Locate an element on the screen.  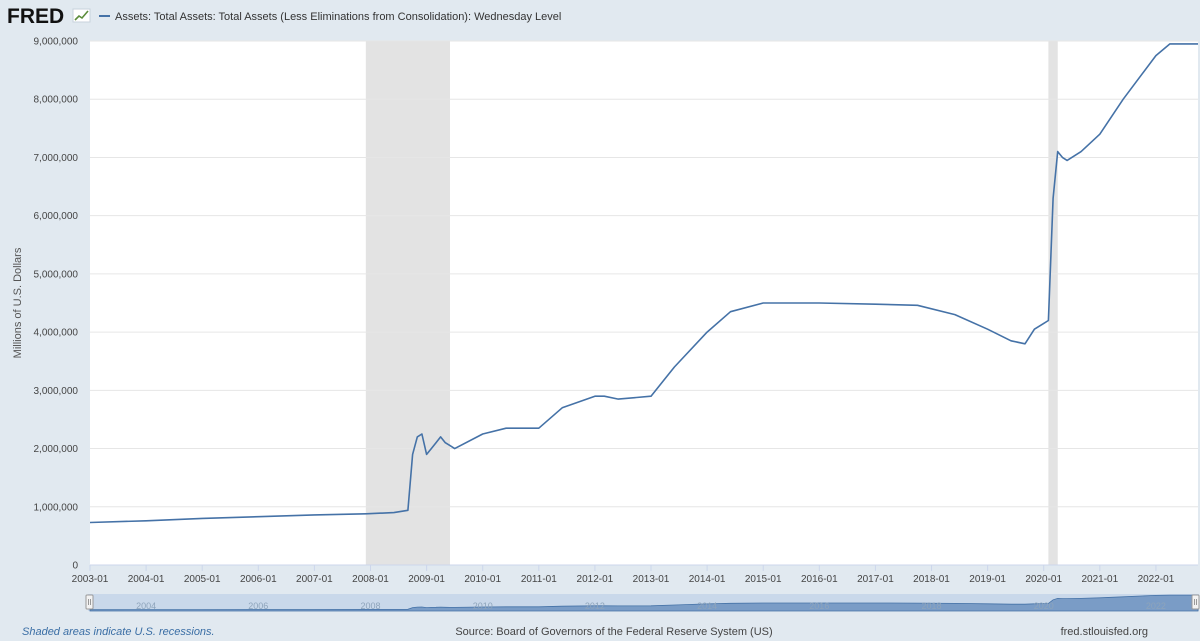
navigator-year-label: 2016 is located at coordinates (819, 606).